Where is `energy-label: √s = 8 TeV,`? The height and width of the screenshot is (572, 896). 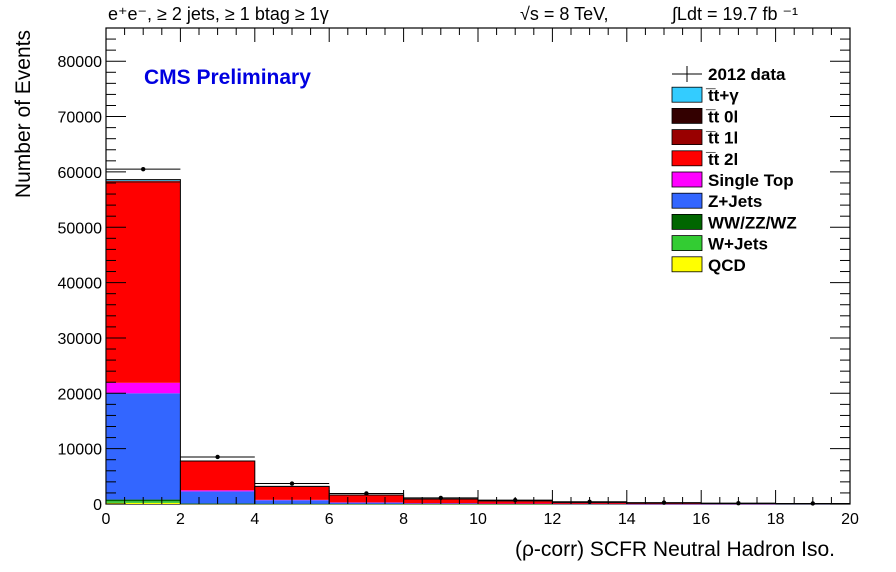
energy-label: √s = 8 TeV, is located at coordinates (564, 14).